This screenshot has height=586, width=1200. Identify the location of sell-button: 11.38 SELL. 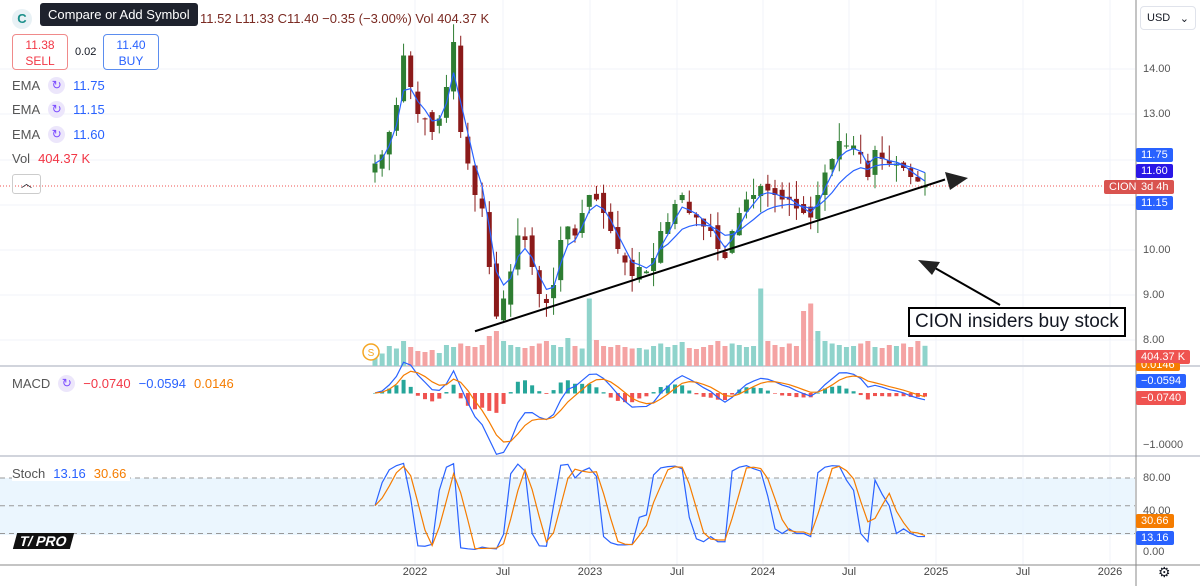
(40, 52).